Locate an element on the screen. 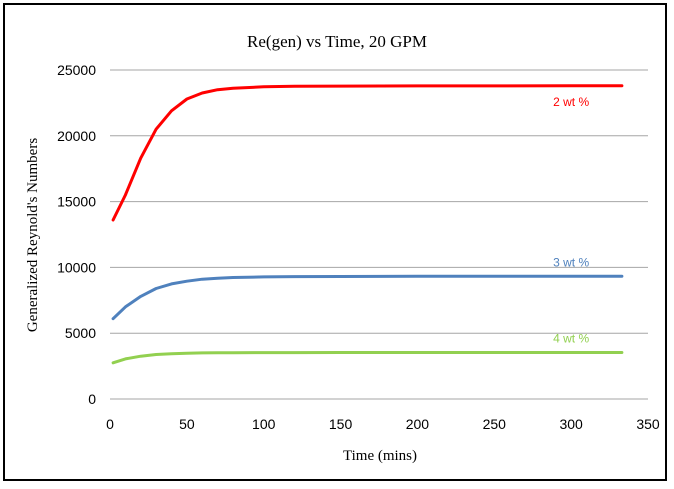 This screenshot has width=674, height=489. y-tick-label: 0 is located at coordinates (92, 399).